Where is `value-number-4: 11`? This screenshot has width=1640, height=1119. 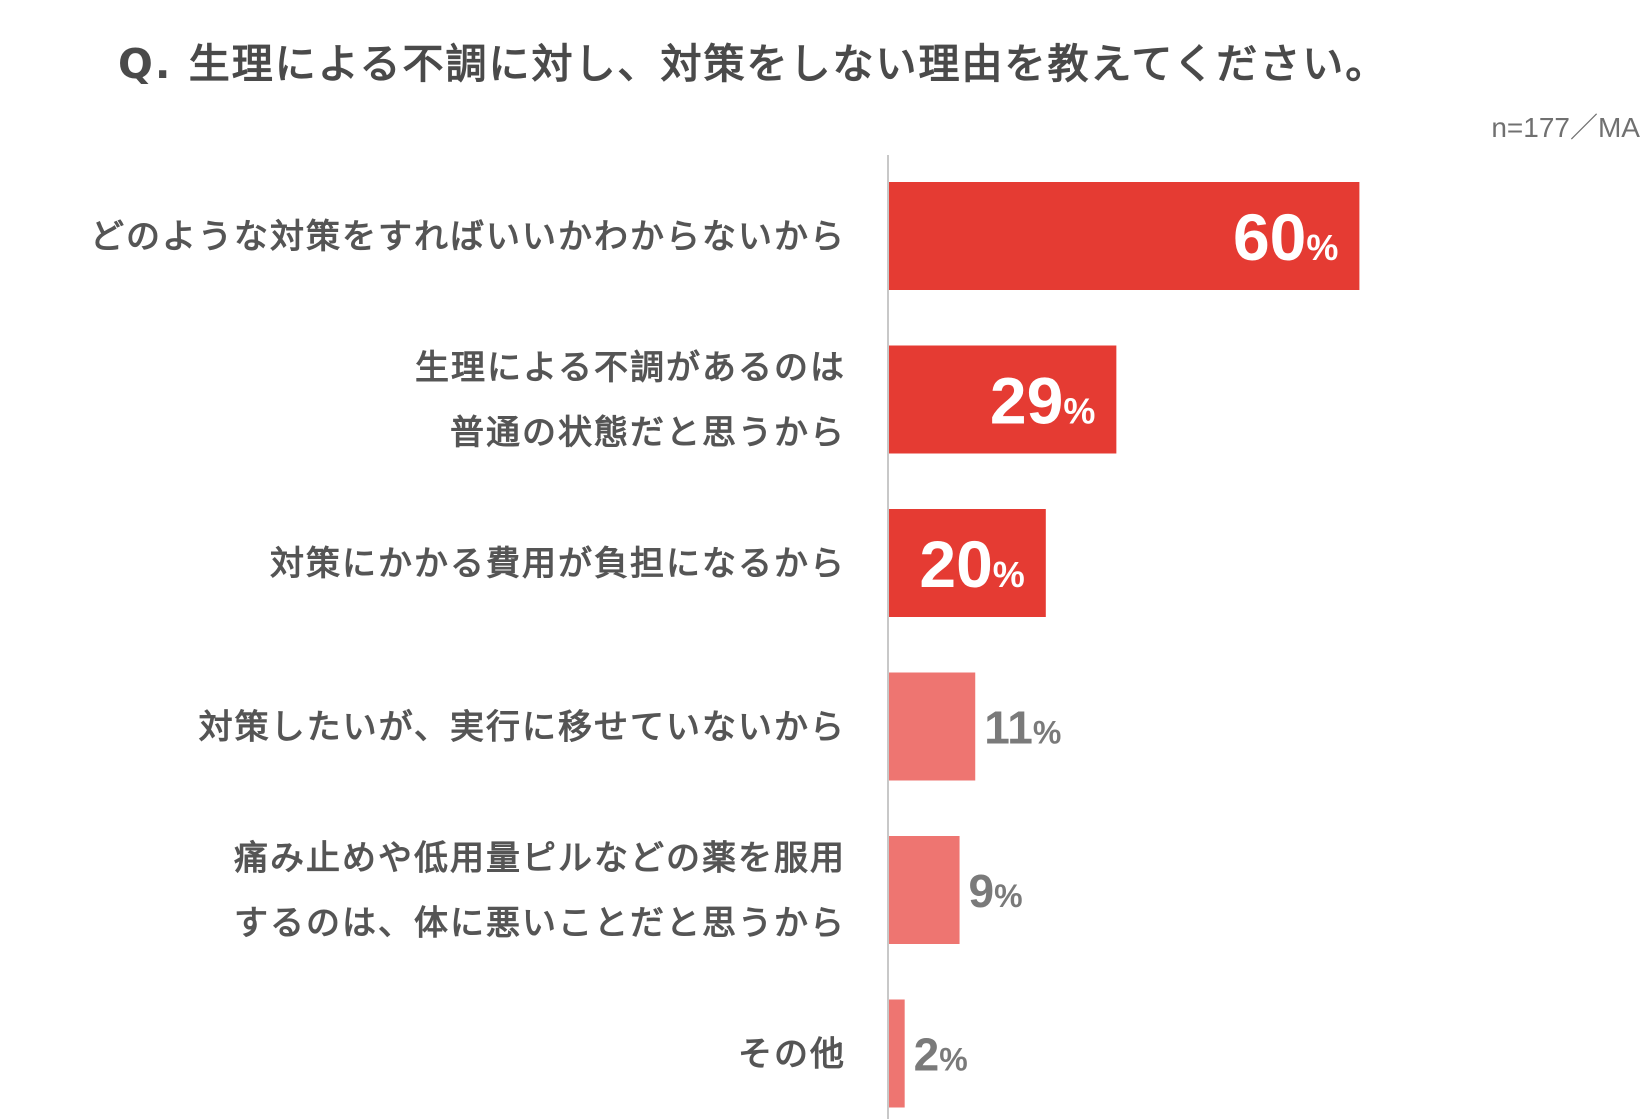
value-number-4: 11 is located at coordinates (1008, 728).